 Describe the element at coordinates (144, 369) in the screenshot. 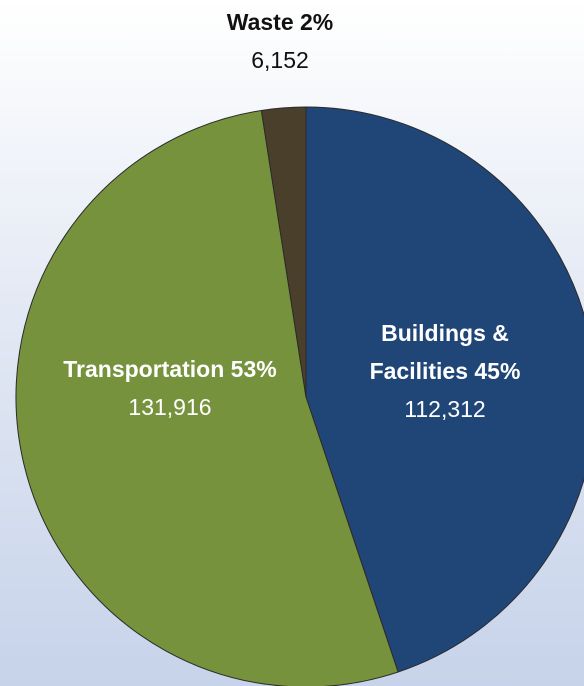

I see `category-name: Transportation` at that location.